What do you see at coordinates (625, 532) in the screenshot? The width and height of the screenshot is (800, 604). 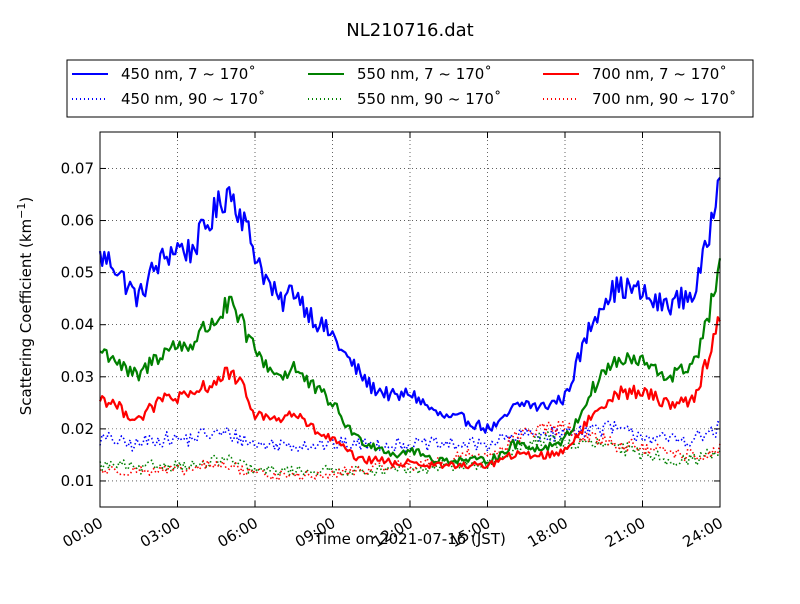 I see `x-tick-label: 21:00` at bounding box center [625, 532].